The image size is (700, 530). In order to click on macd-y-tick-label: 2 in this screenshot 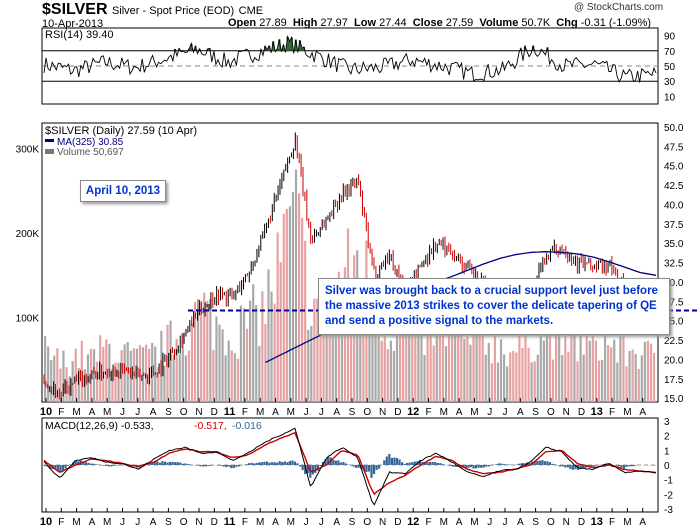, I will do `click(667, 437)`.